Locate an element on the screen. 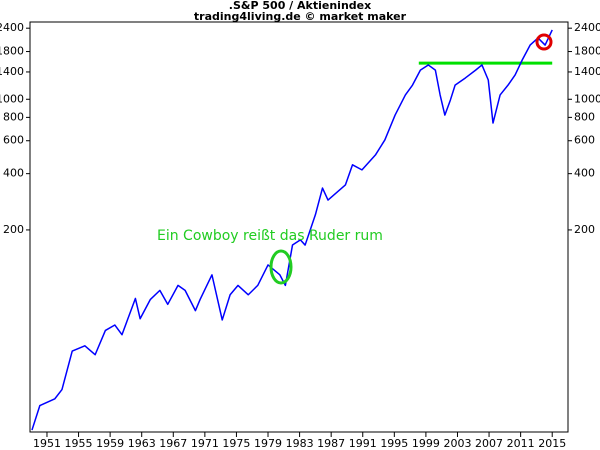 This screenshot has height=450, width=600. y2-tick-label: 800 is located at coordinates (584, 116).